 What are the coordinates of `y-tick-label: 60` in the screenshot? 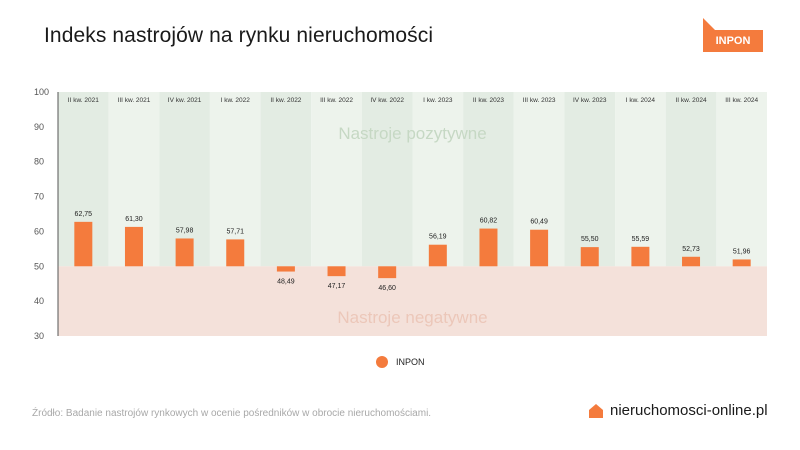 It's located at (39, 231).